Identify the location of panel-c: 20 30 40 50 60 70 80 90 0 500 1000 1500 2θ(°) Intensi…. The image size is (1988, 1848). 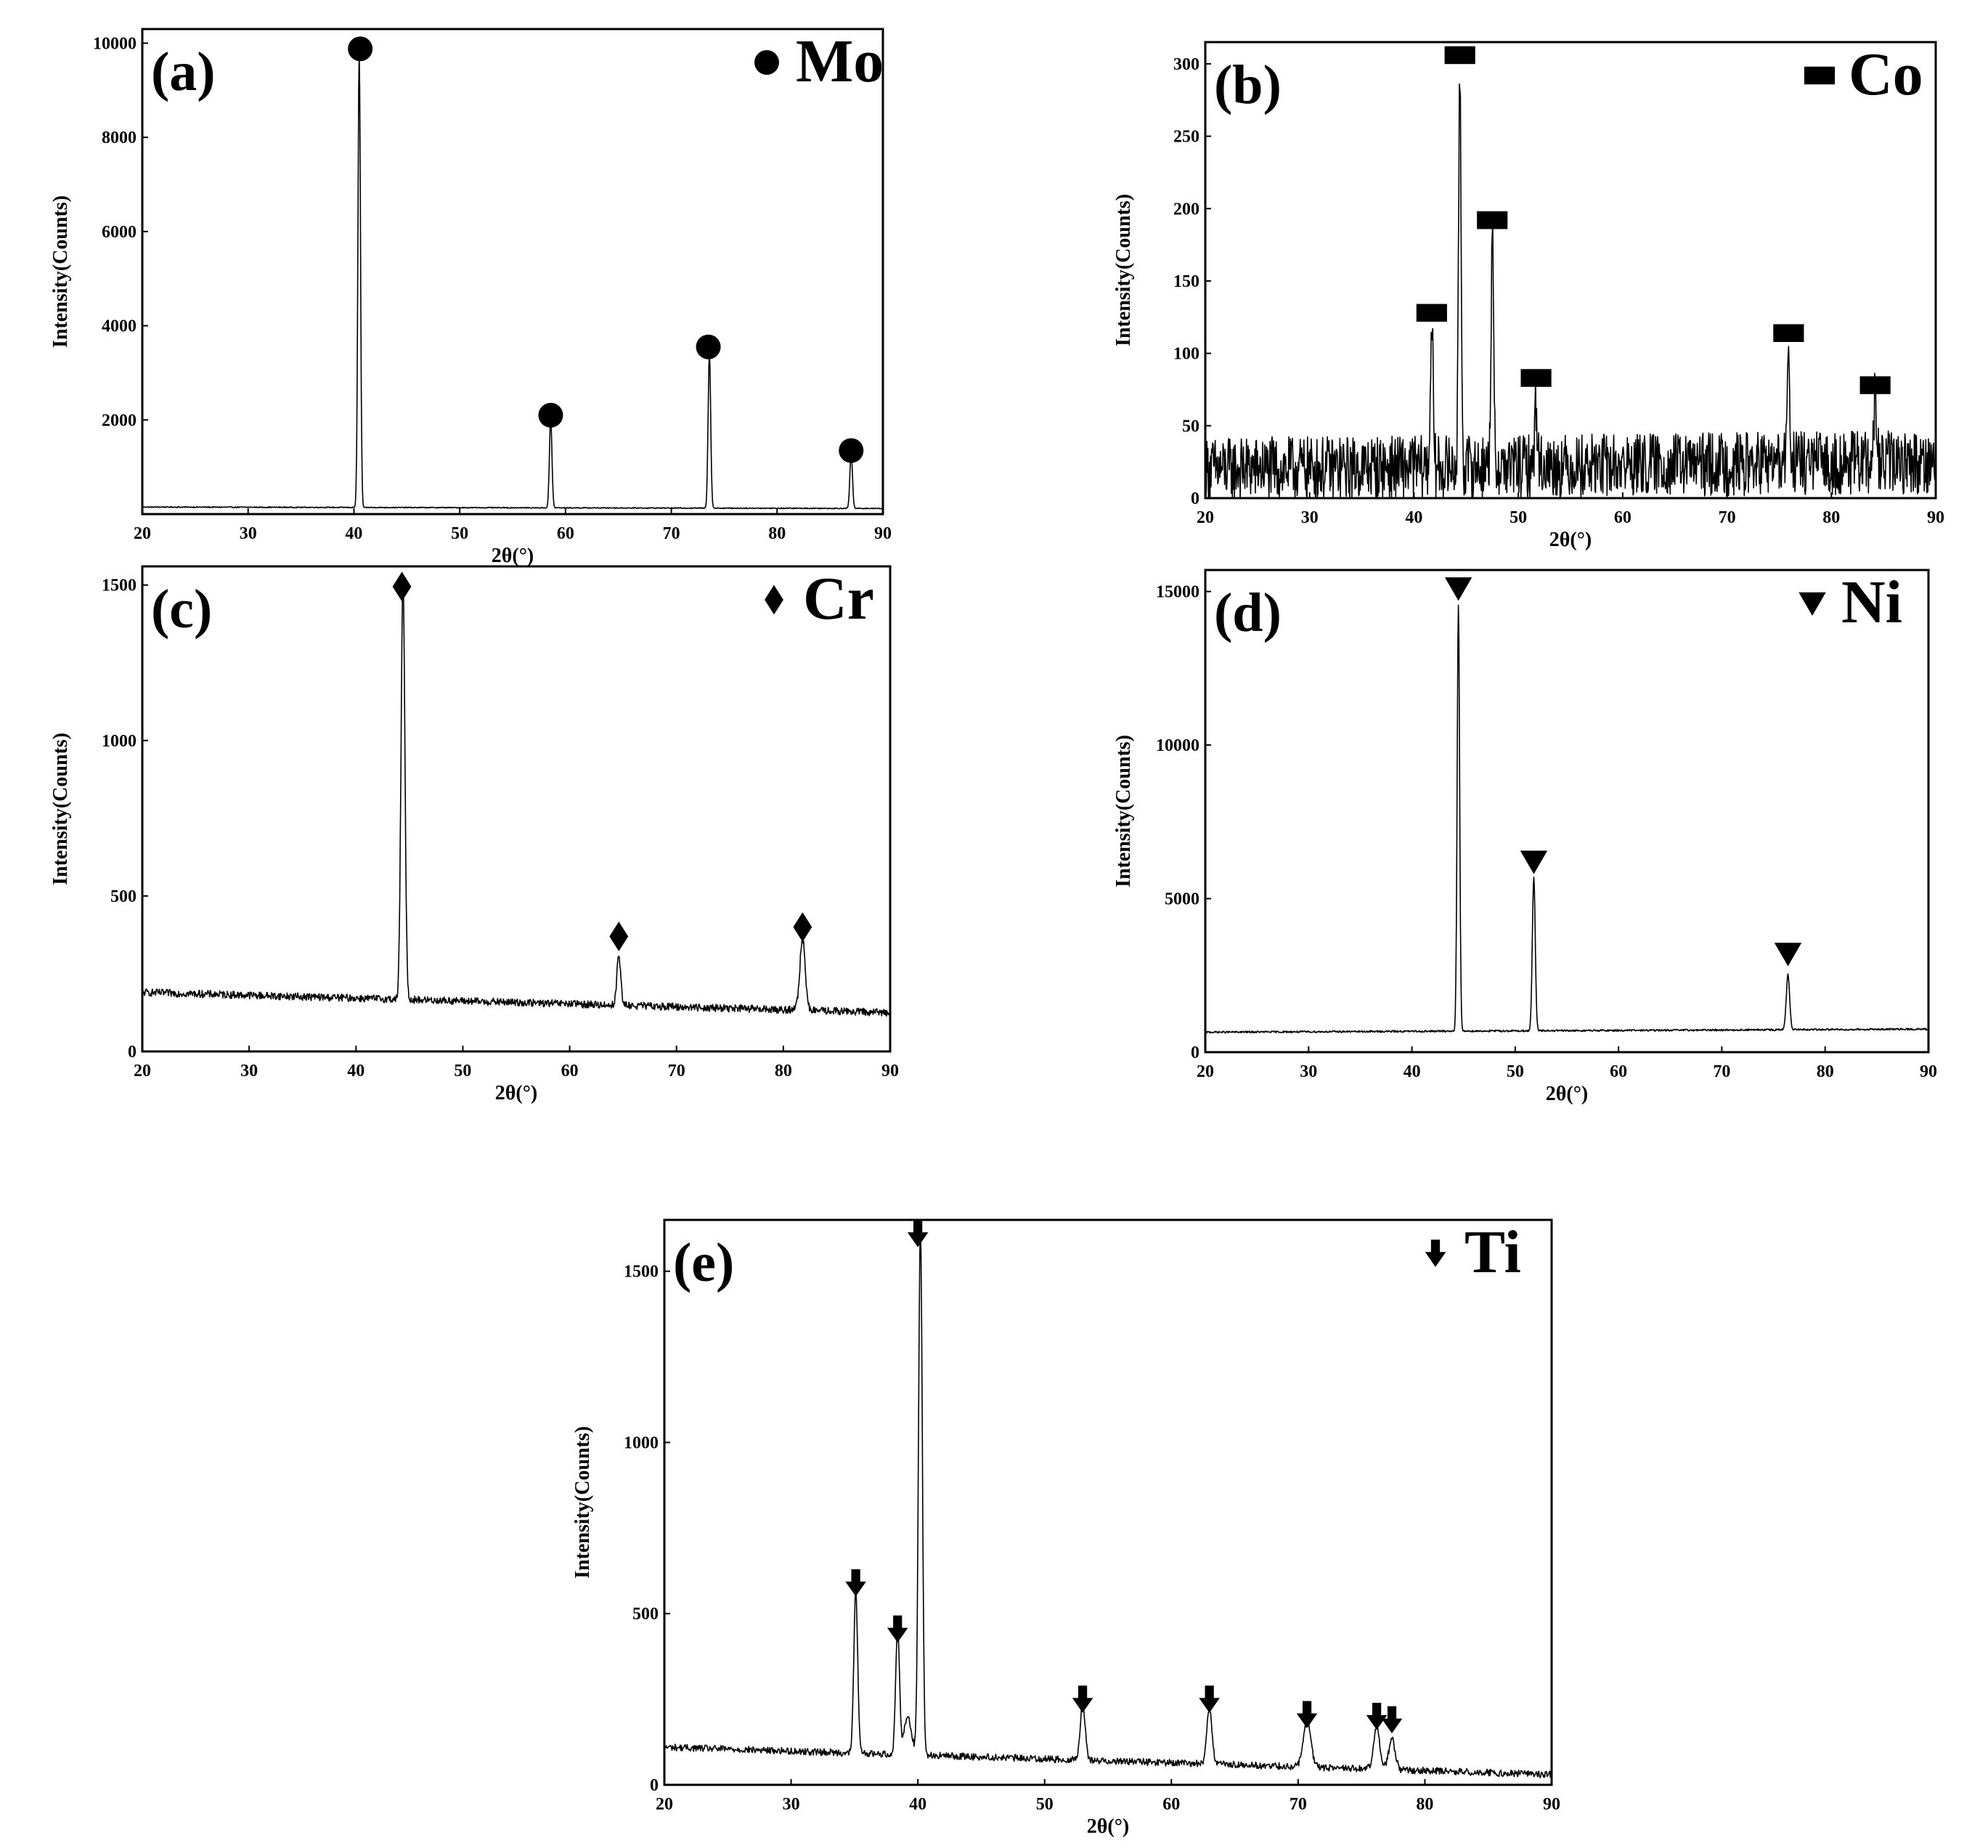
(474, 835).